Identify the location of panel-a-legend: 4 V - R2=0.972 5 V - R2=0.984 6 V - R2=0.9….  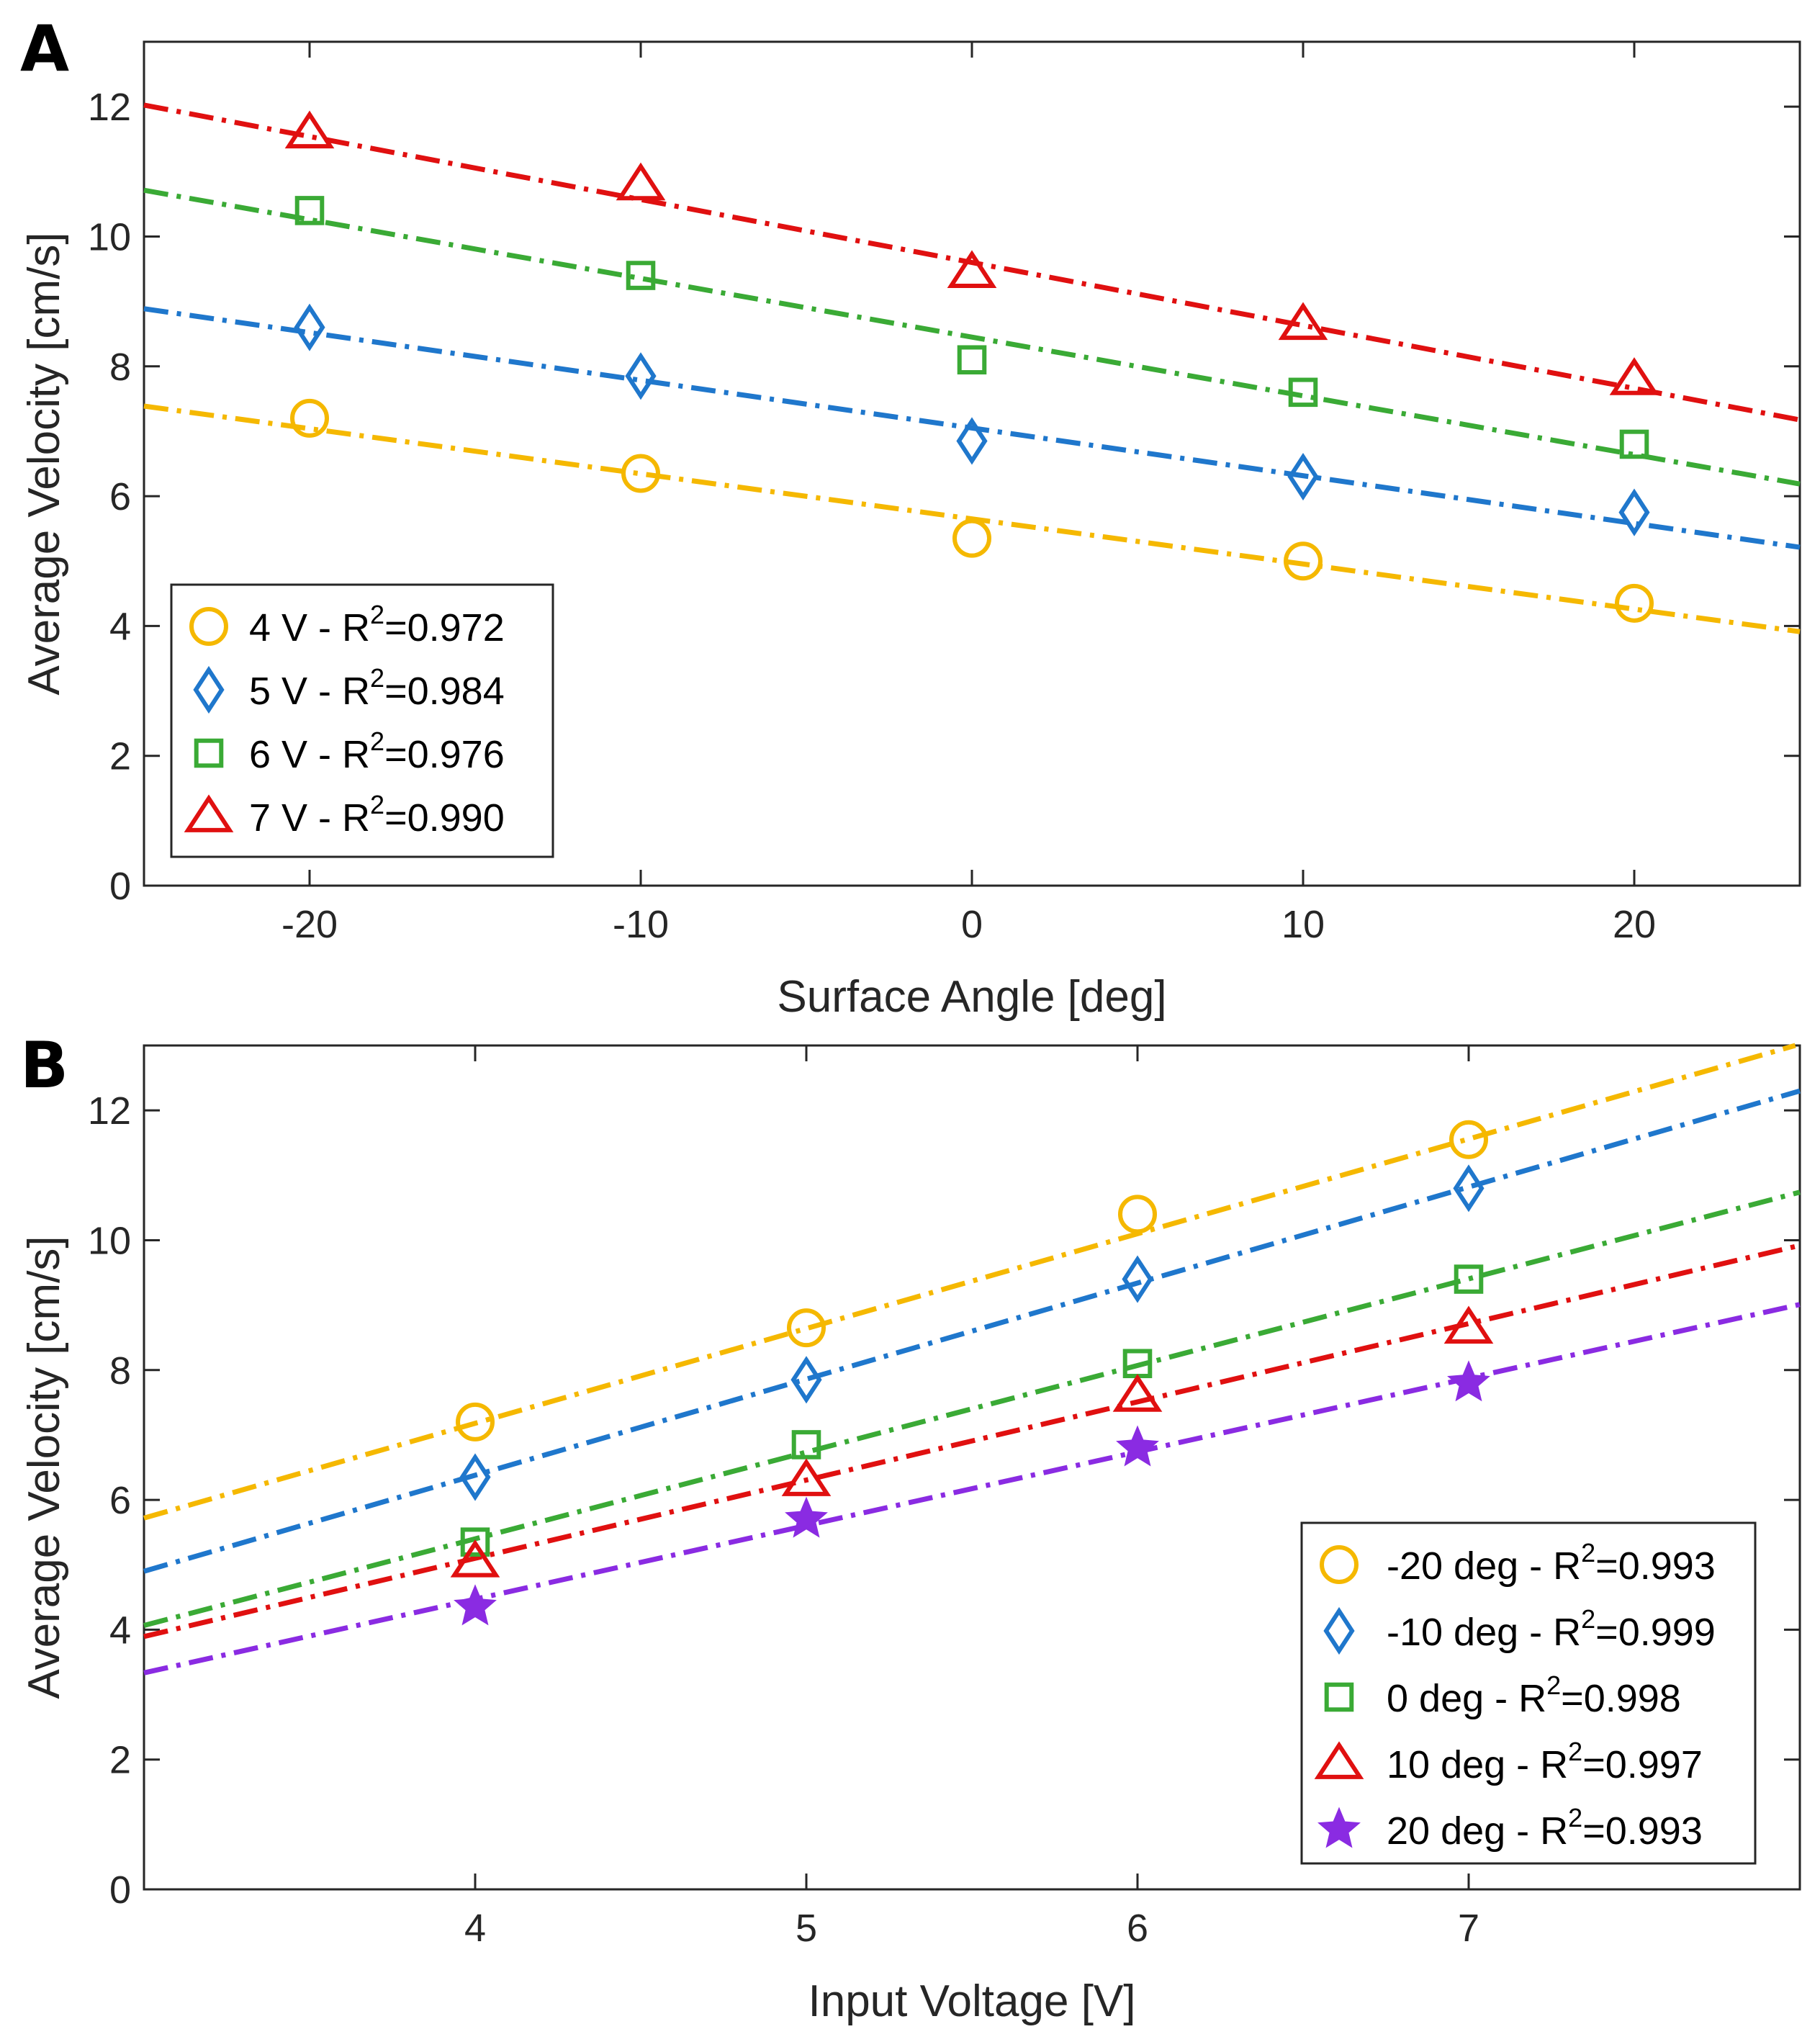
(362, 720).